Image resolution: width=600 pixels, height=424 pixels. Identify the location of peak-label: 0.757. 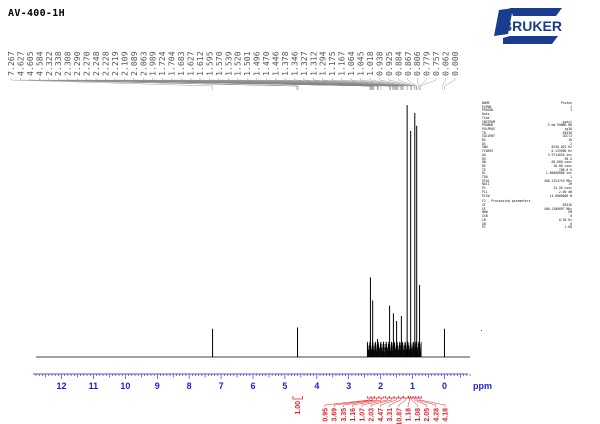
(436, 63).